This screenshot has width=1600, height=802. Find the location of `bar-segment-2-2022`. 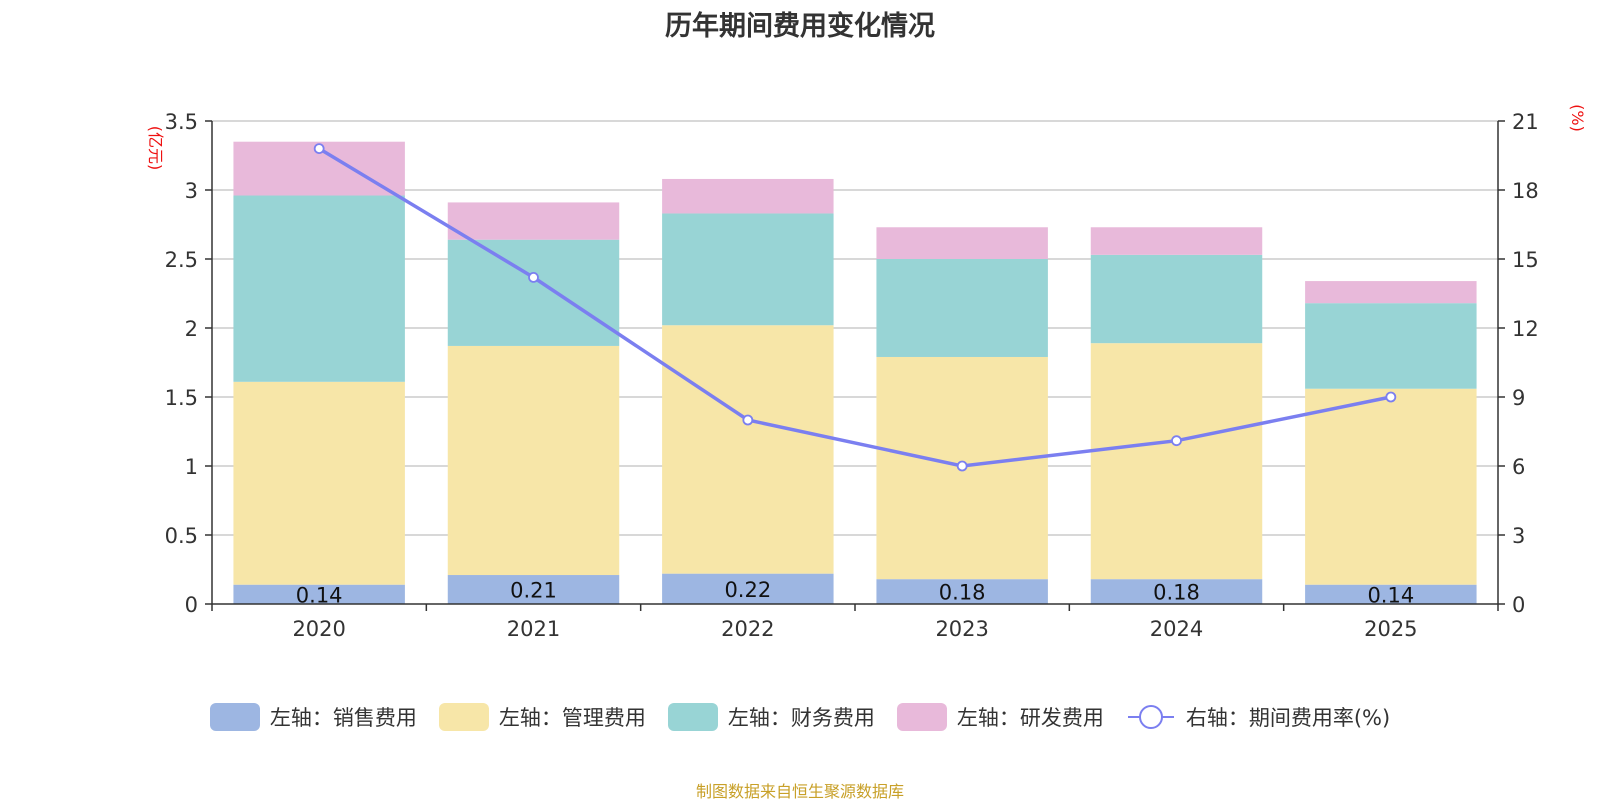

bar-segment-2-2022 is located at coordinates (748, 449).